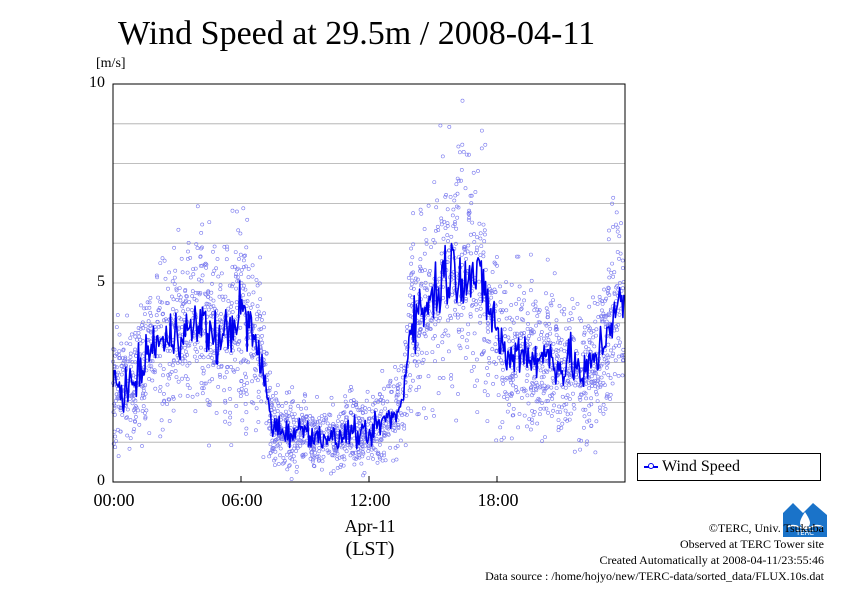  Describe the element at coordinates (305, 479) in the screenshot. I see `axis-ticks` at that location.